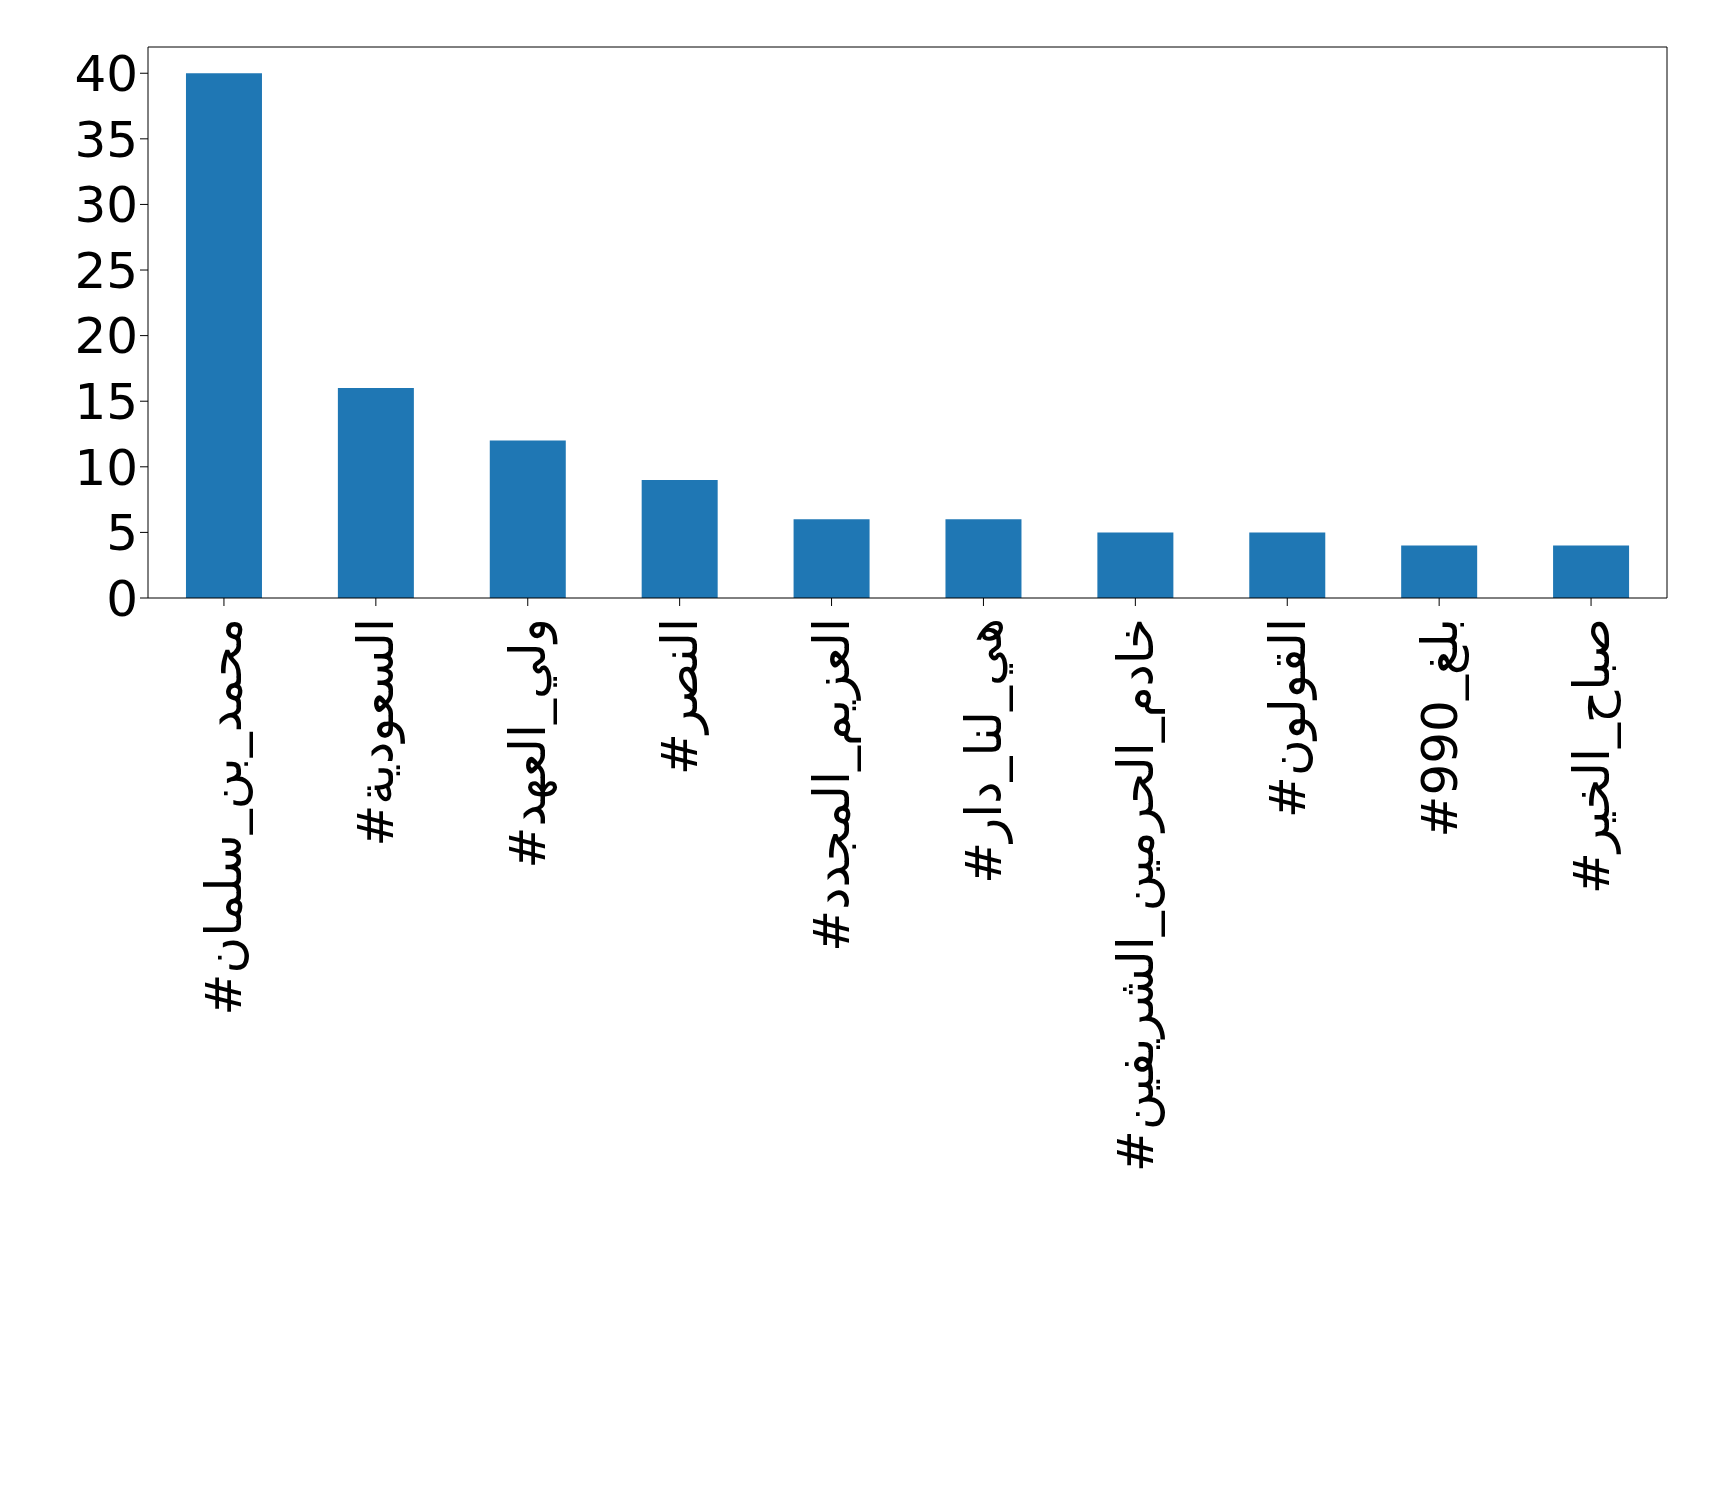 This screenshot has width=1719, height=1512. Describe the element at coordinates (106, 336) in the screenshot. I see `y-tick-label: 20` at that location.